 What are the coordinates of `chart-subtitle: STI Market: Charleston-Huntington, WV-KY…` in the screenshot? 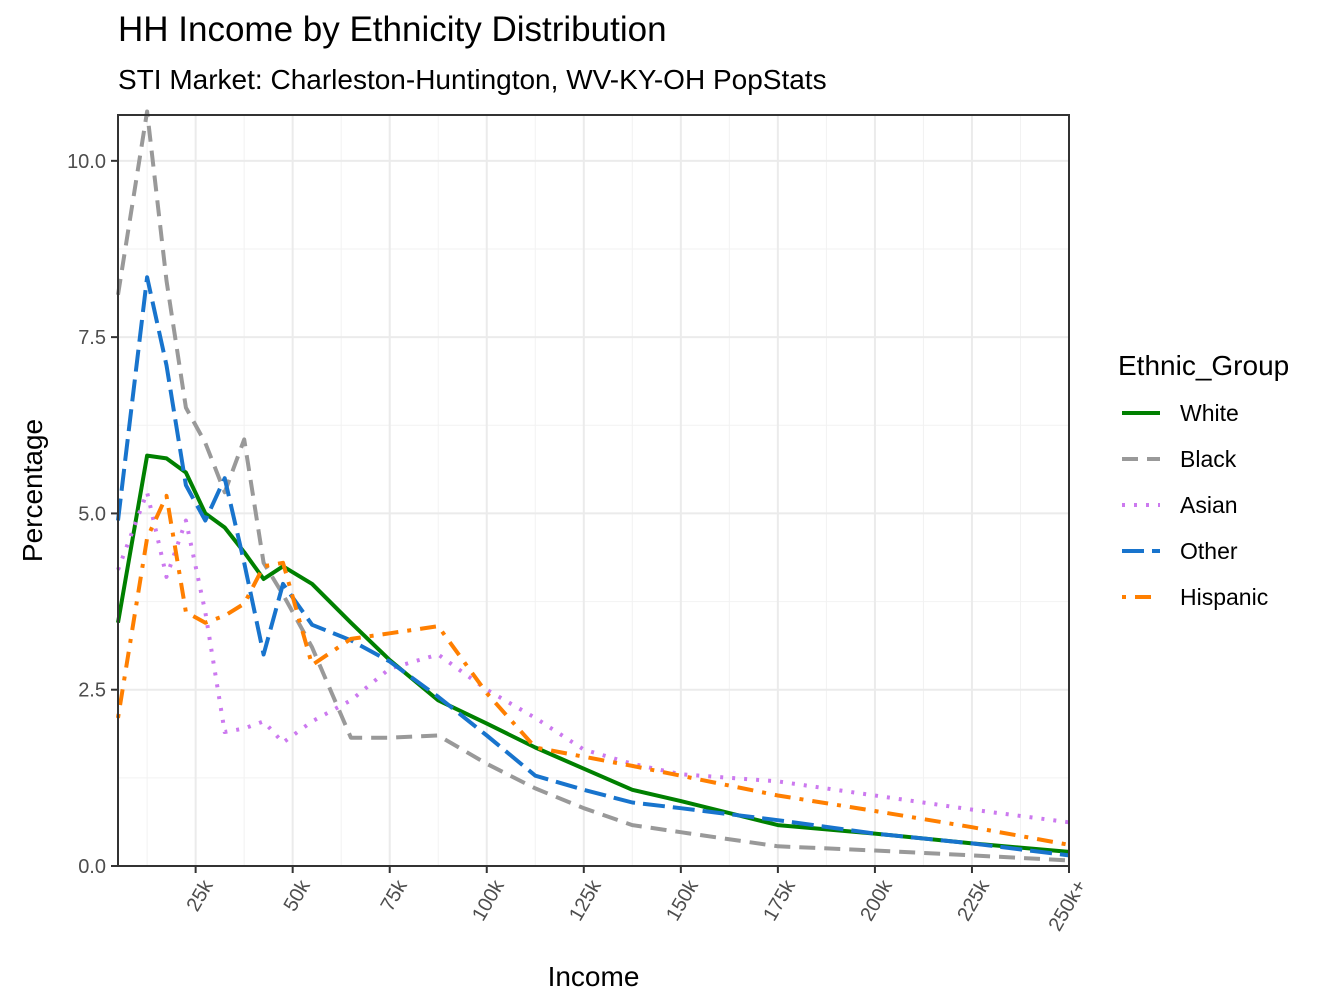 It's located at (472, 79).